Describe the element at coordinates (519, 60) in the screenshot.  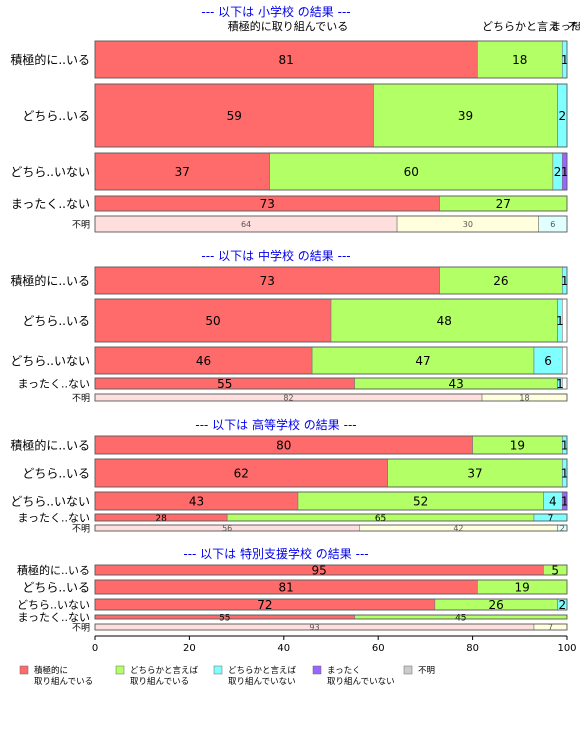
I see `data-label: 18` at that location.